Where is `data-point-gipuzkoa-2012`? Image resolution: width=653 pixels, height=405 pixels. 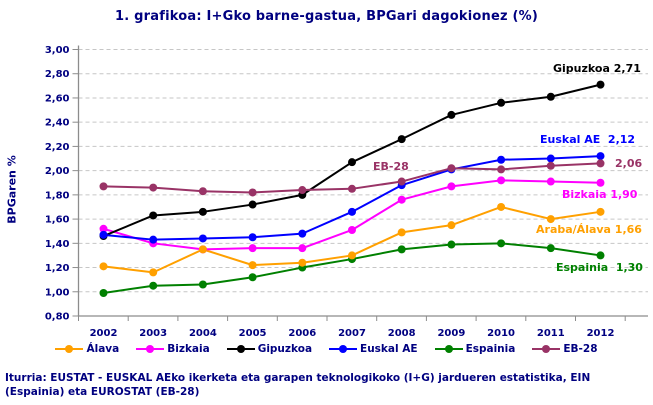 data-point-gipuzkoa-2012 is located at coordinates (600, 84).